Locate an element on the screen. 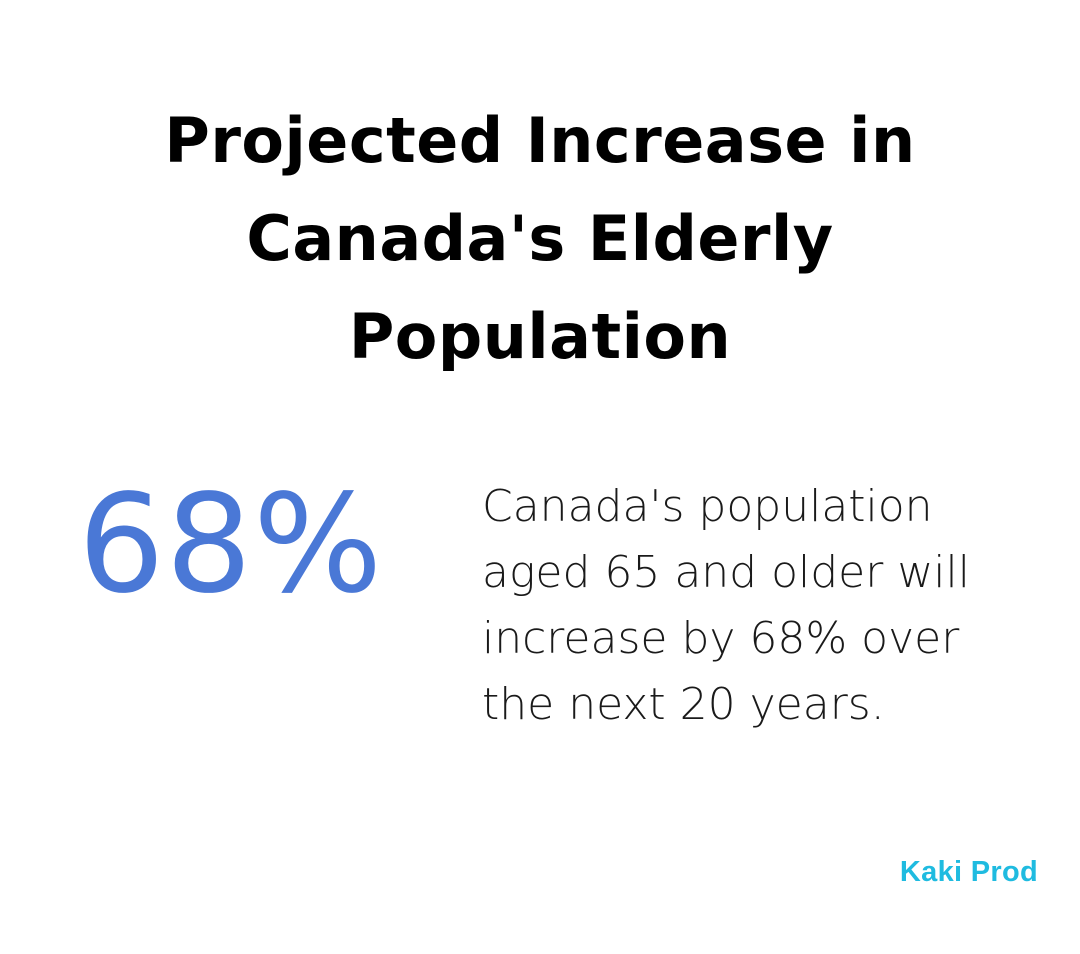 This screenshot has height=954, width=1080. stat-value: 68% is located at coordinates (231, 545).